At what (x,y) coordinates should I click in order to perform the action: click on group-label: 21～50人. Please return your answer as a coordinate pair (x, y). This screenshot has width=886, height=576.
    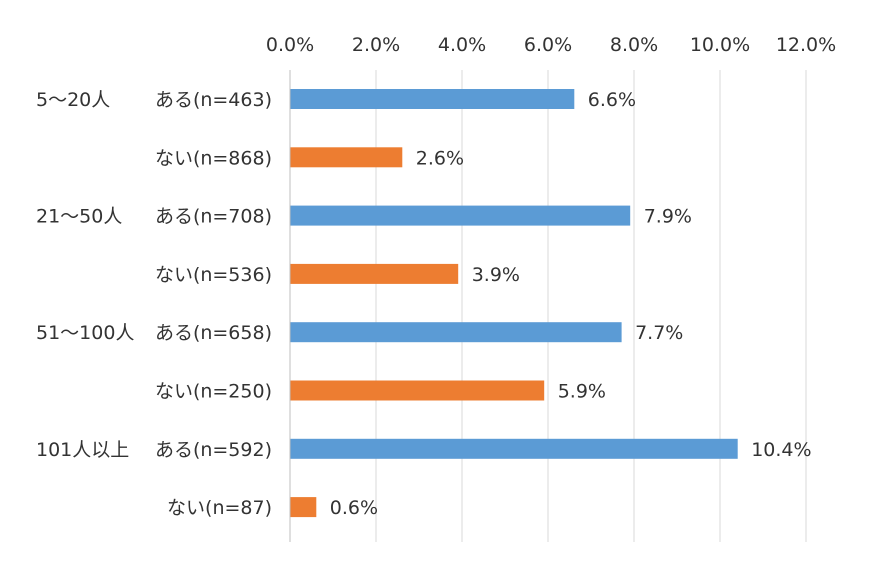
    Looking at the image, I should click on (79, 217).